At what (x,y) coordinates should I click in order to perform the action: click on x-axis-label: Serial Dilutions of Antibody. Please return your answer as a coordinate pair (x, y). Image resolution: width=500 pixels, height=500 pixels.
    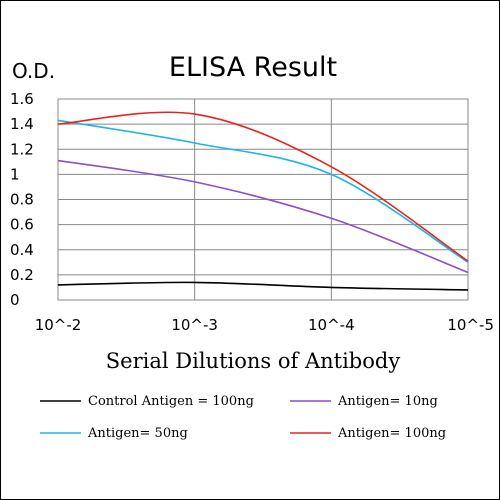
    Looking at the image, I should click on (253, 361).